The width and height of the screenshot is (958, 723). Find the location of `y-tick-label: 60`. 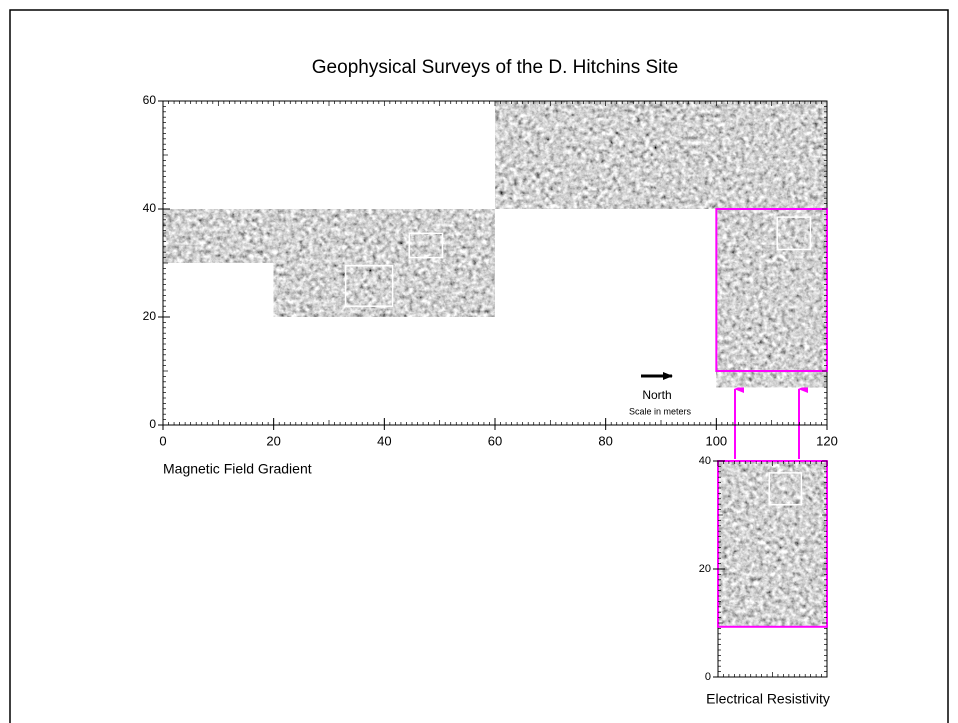

y-tick-label: 60 is located at coordinates (150, 100).